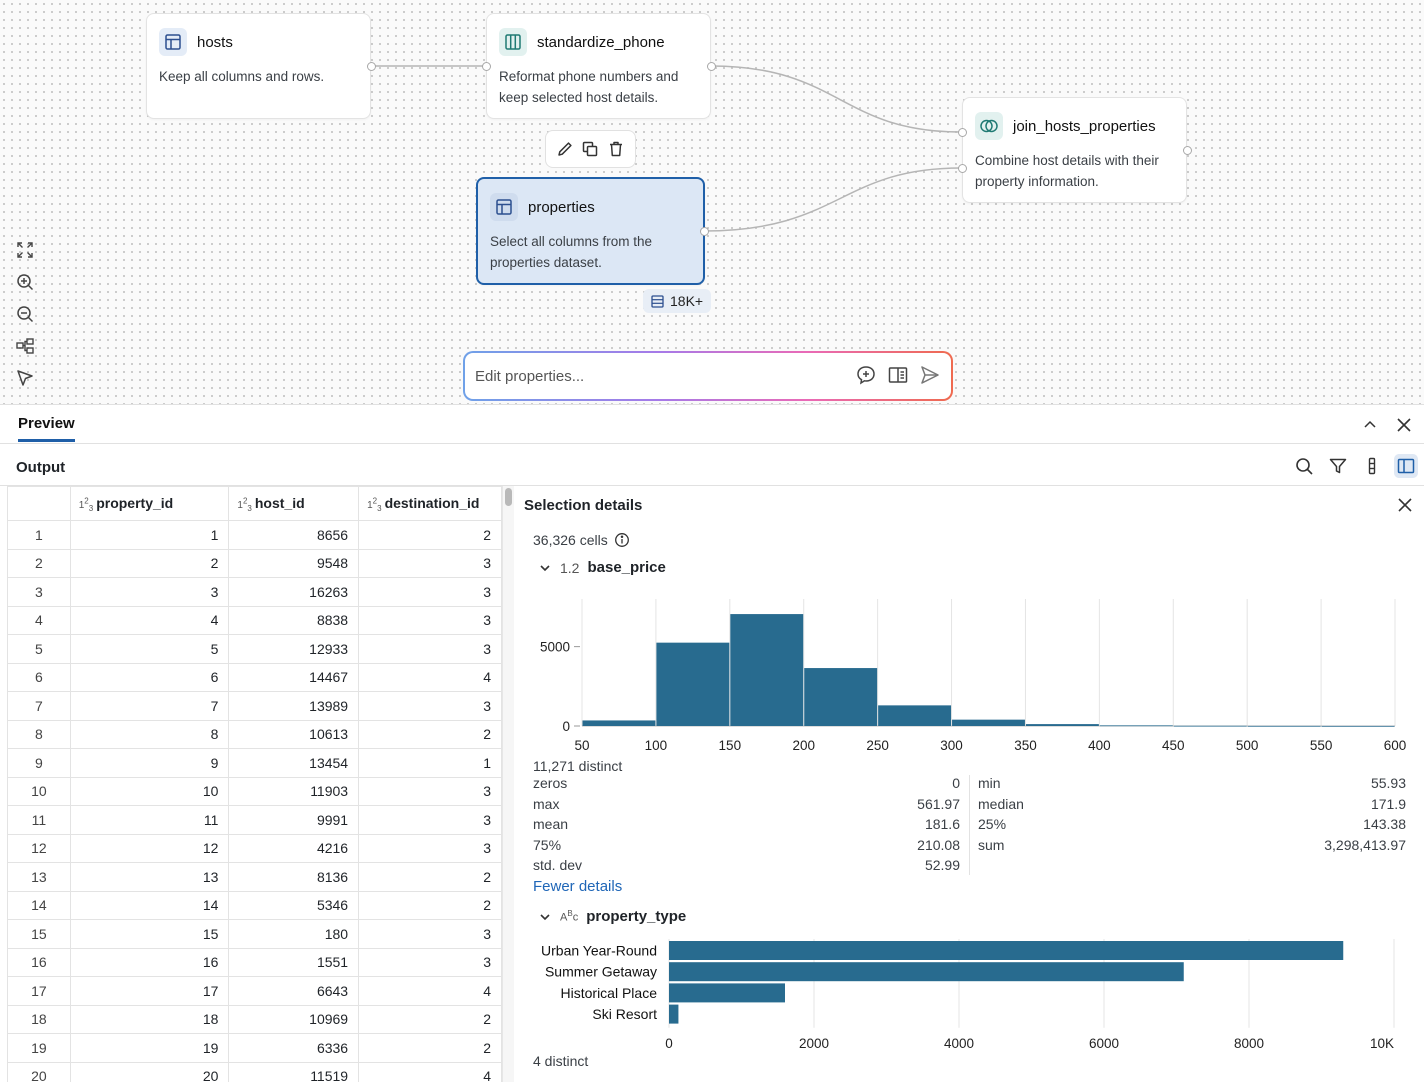 This screenshot has width=1424, height=1082. What do you see at coordinates (254, 592) in the screenshot?
I see `table-row: 3 3 16263 3` at bounding box center [254, 592].